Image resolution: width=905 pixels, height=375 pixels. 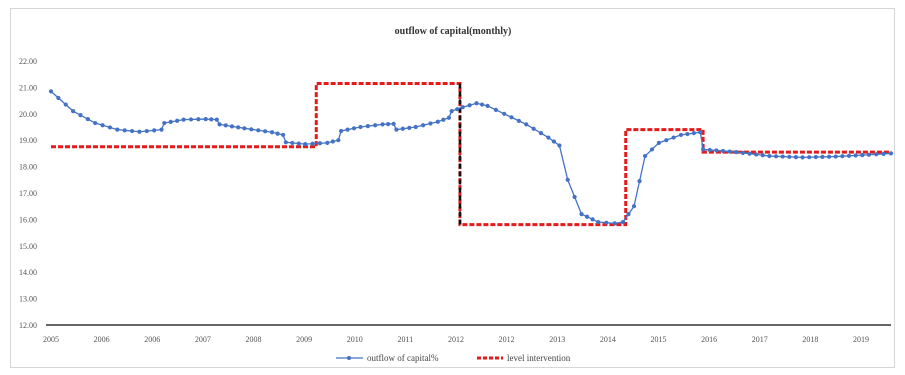 I want to click on chart-title: outflow of capital(monthly), so click(x=453, y=31).